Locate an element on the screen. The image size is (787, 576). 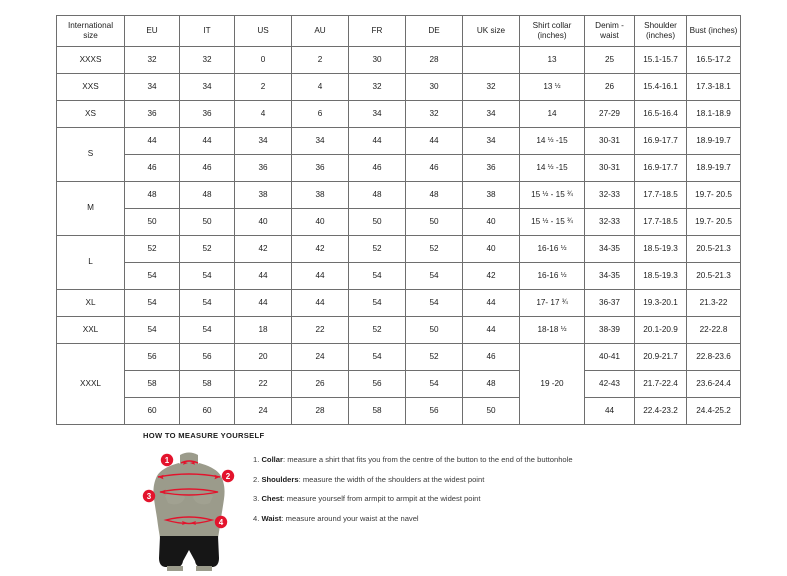
header-line-1: Shoulder is located at coordinates (660, 25).